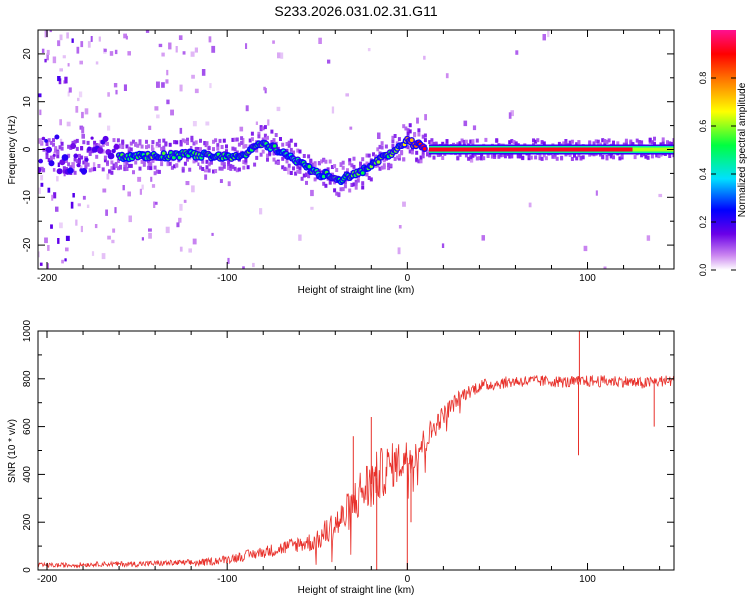 The image size is (750, 600). Describe the element at coordinates (78, 165) in the screenshot. I see `spectrogram-ridge-cell` at that location.